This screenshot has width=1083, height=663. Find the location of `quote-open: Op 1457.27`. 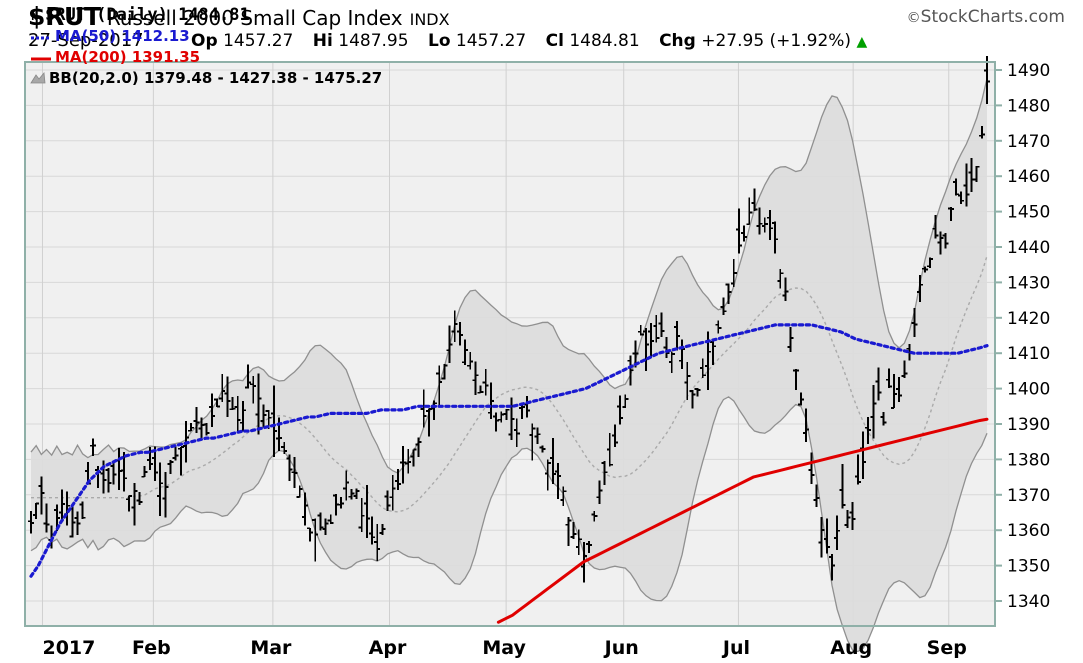

quote-open: Op 1457.27 is located at coordinates (242, 41).